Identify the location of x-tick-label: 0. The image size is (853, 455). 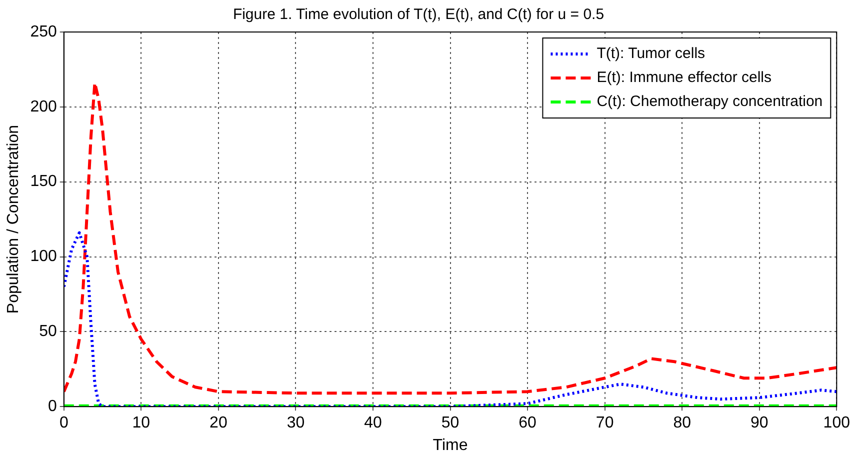
(63, 423).